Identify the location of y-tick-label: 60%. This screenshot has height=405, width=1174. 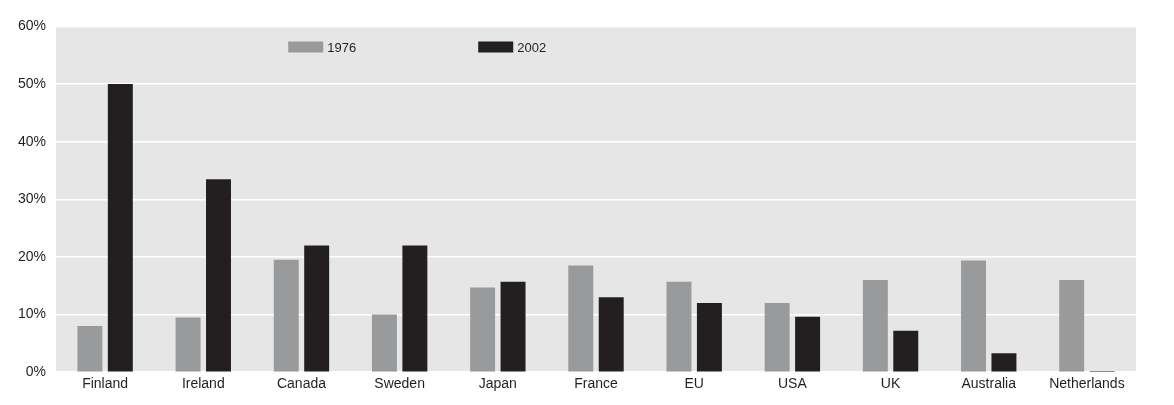
(32, 25).